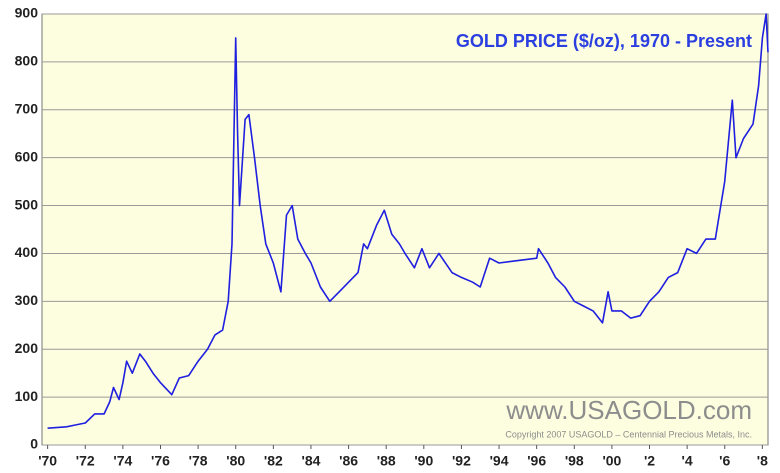 This screenshot has width=780, height=473. I want to click on y-tick-label: 100, so click(27, 396).